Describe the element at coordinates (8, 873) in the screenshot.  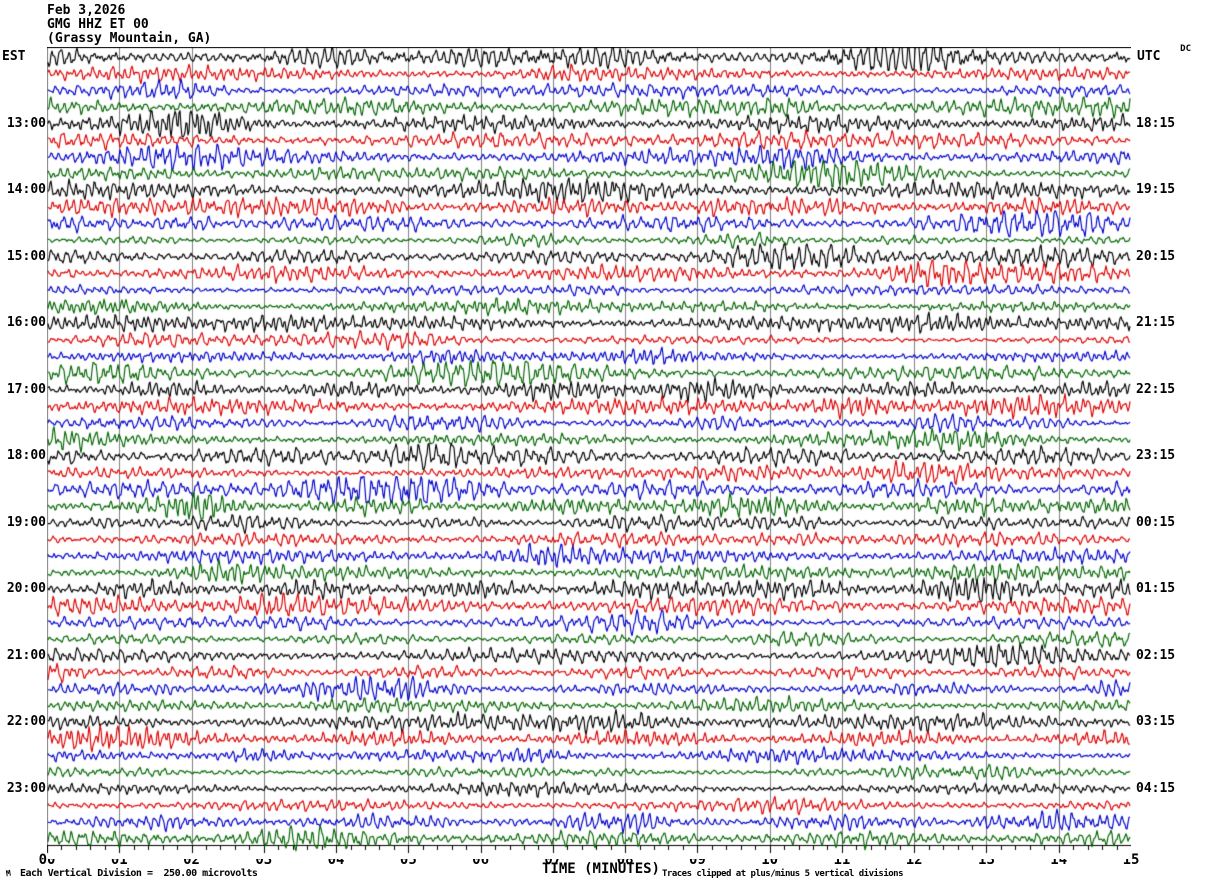
I see `corner-mark: M` at that location.